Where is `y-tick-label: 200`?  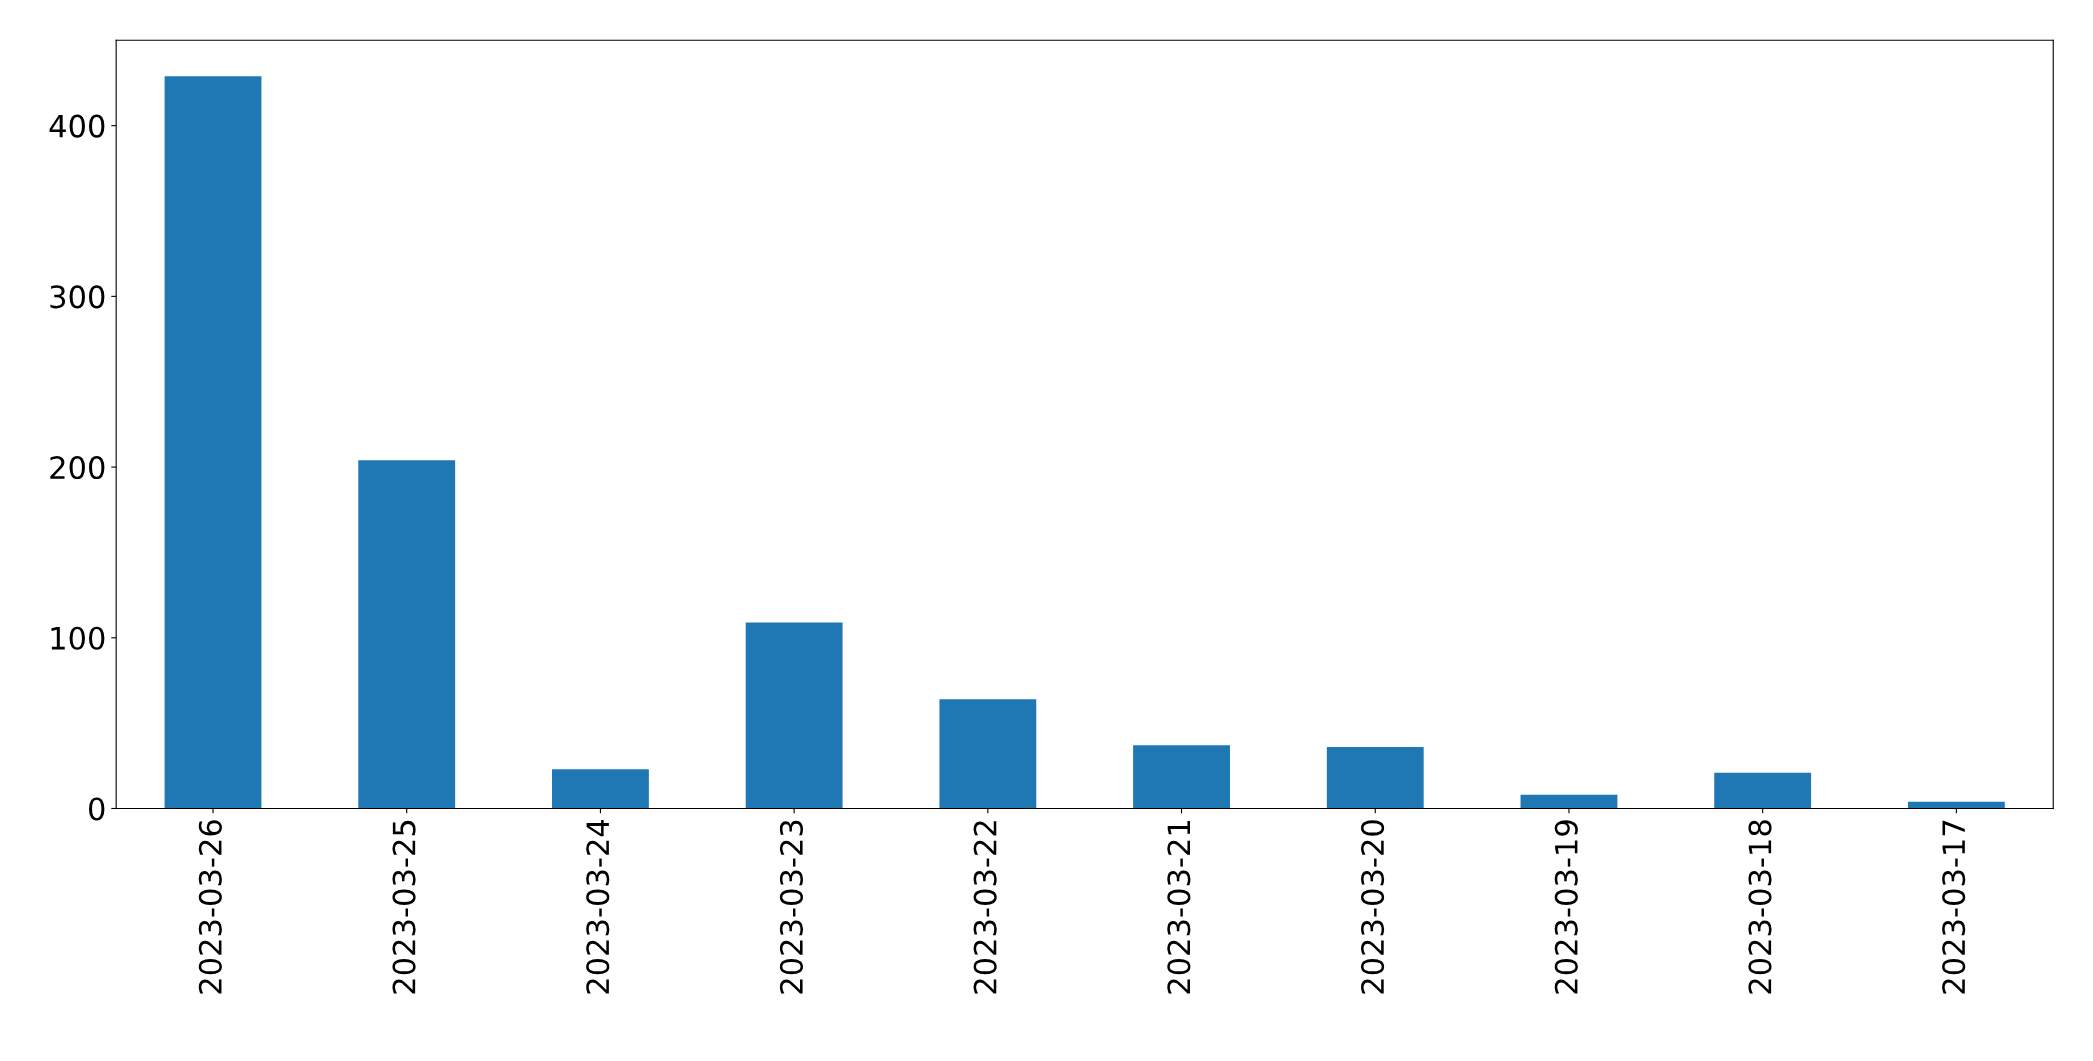
y-tick-label: 200 is located at coordinates (77, 468).